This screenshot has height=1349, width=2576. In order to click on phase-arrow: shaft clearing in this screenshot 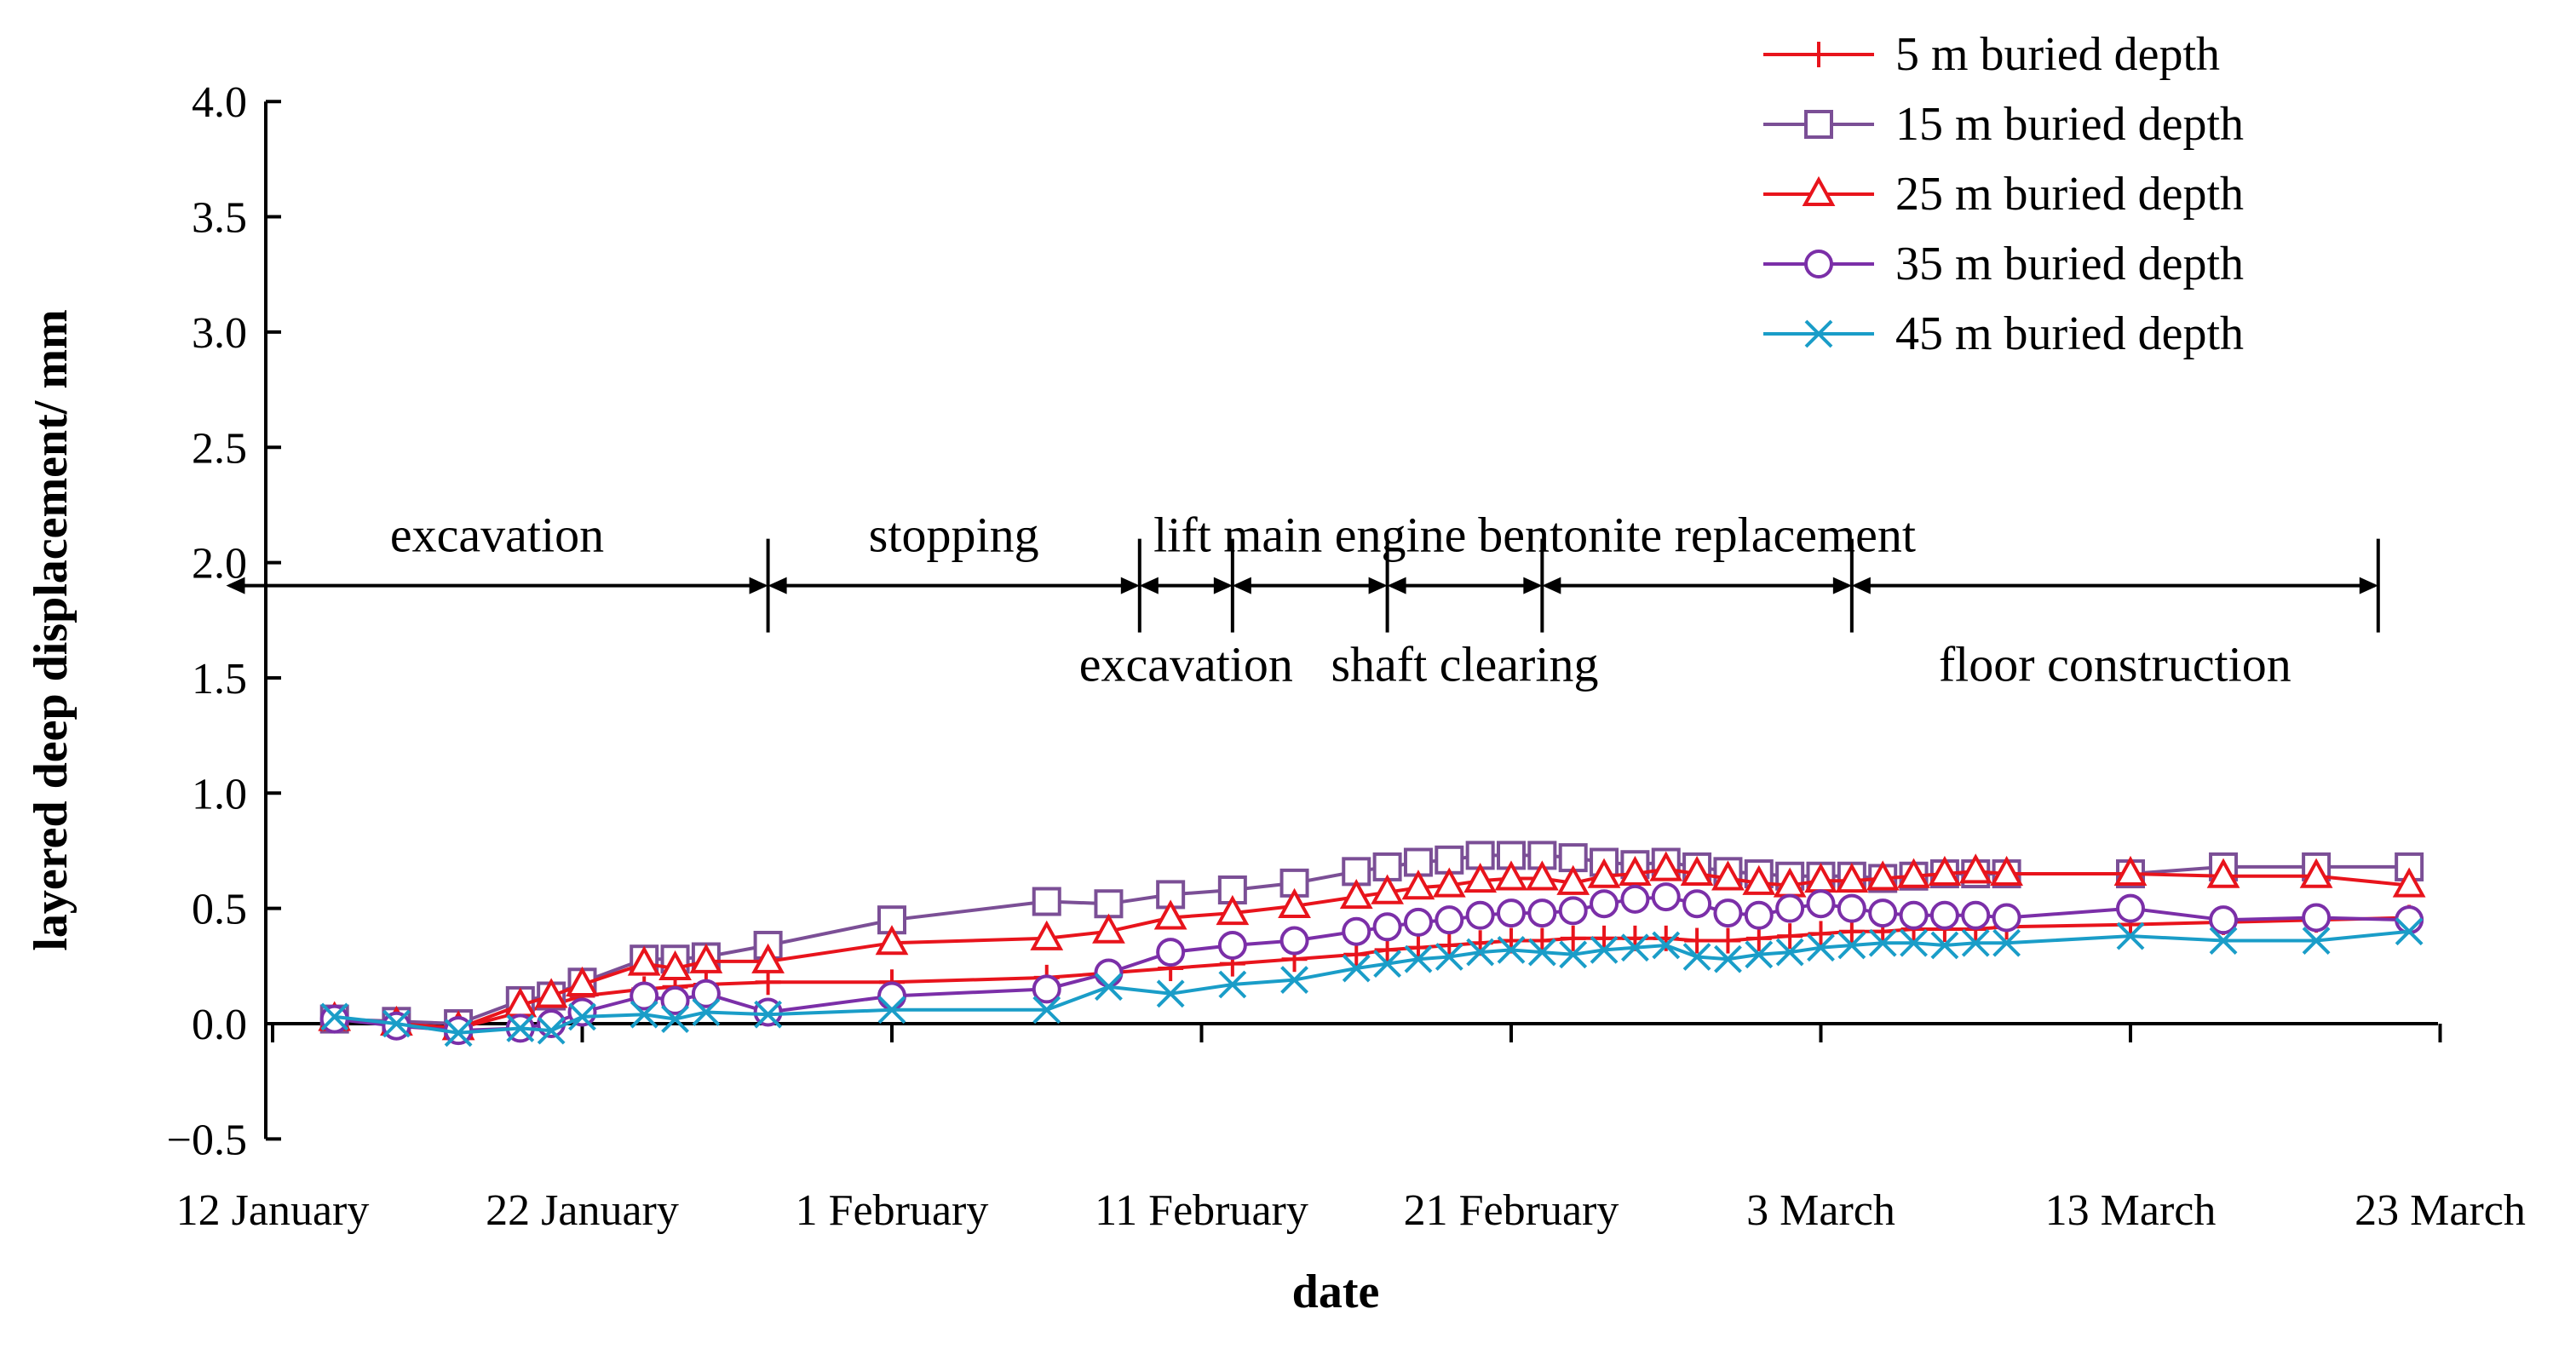, I will do `click(1465, 634)`.